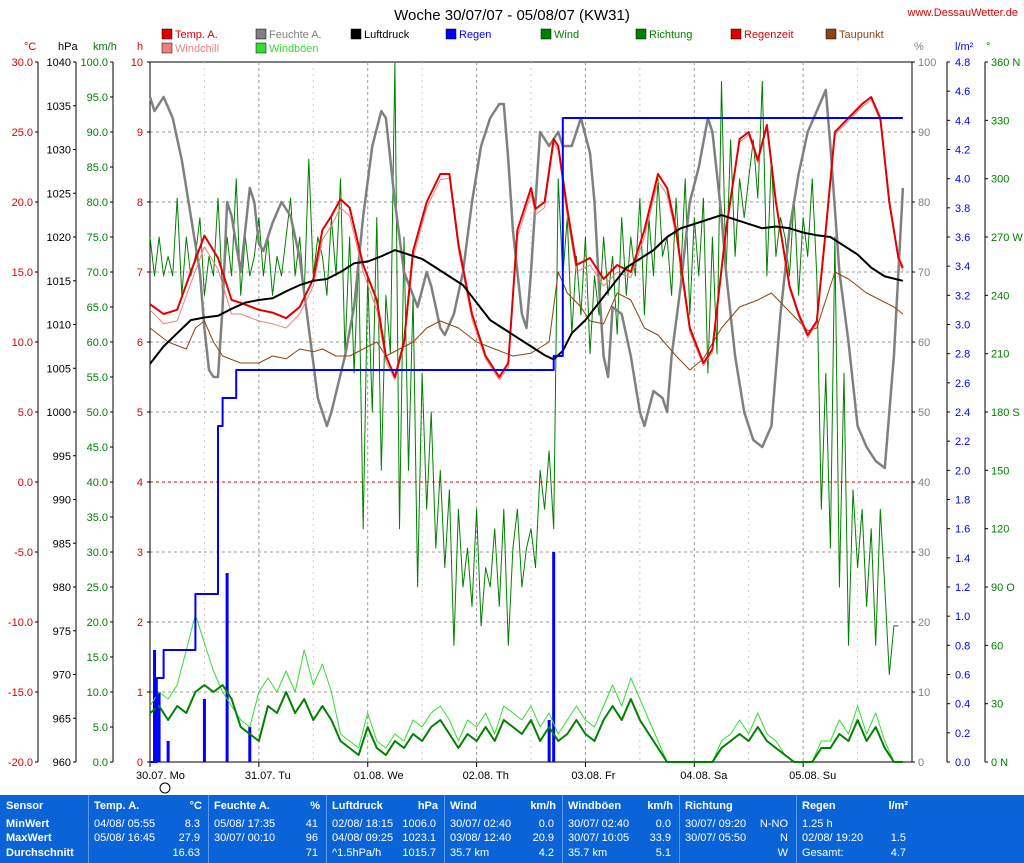 Image resolution: width=1024 pixels, height=863 pixels. What do you see at coordinates (660, 838) in the screenshot?
I see `stats-cell-value: 33.9` at bounding box center [660, 838].